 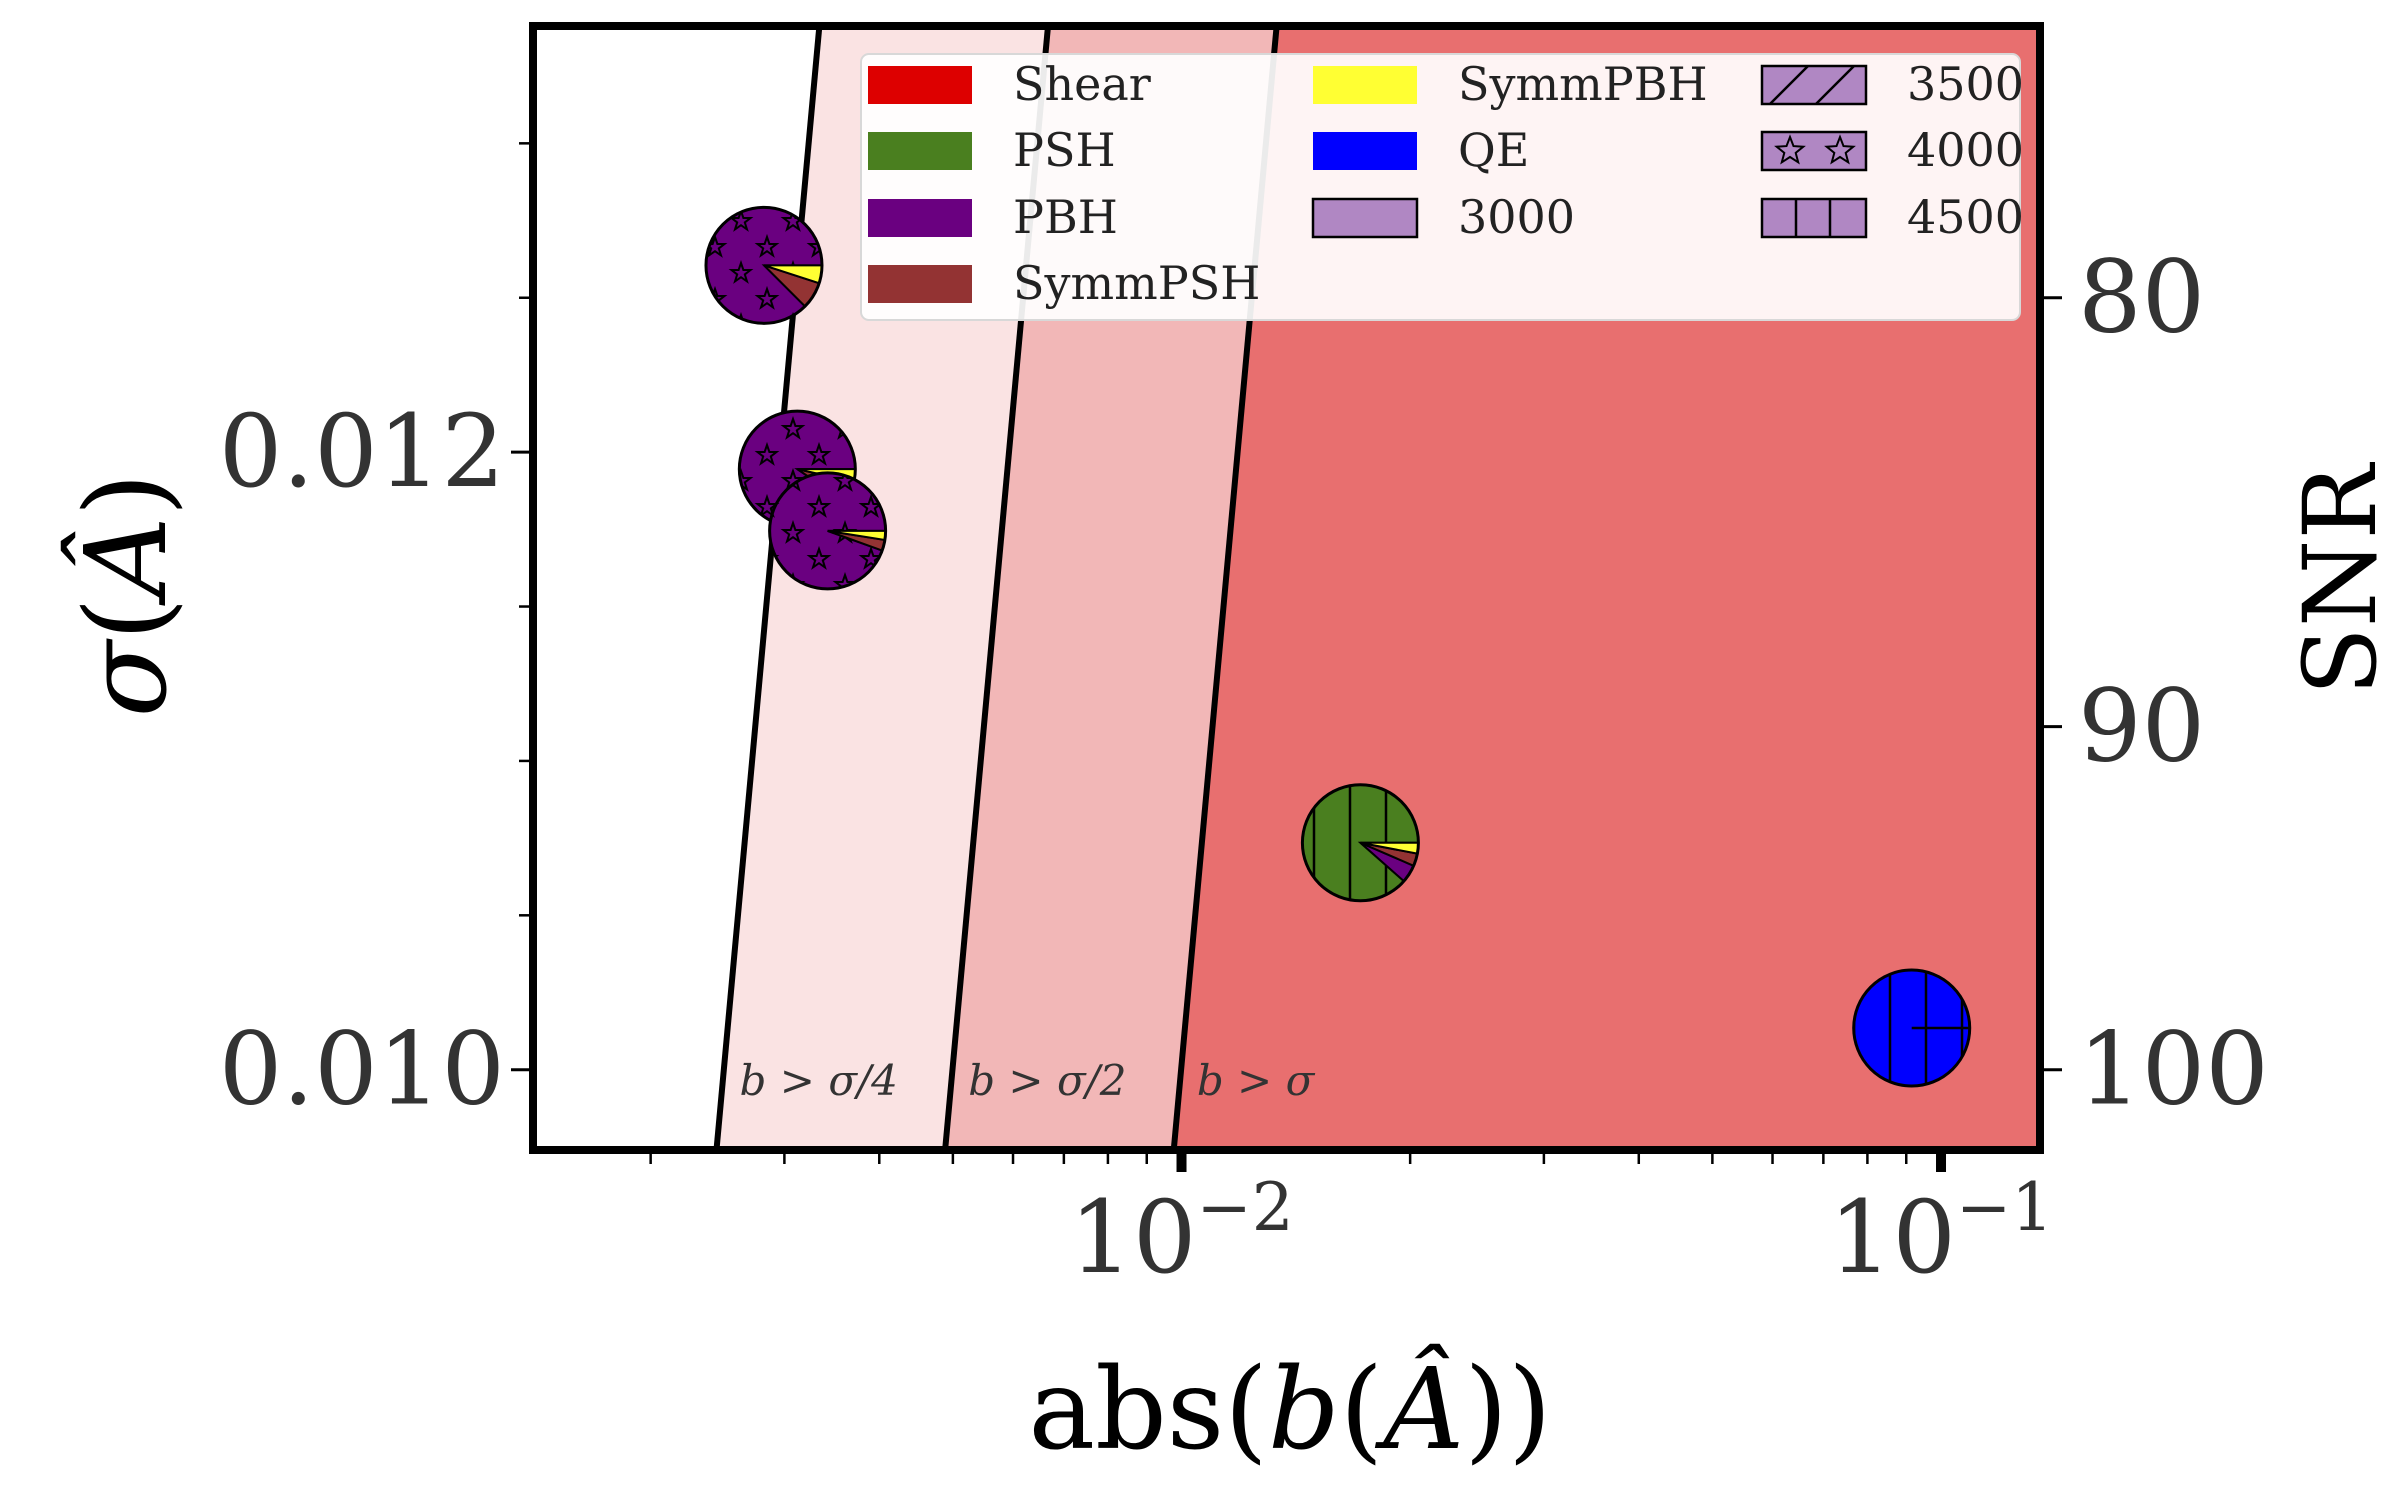 What do you see at coordinates (819, 1080) in the screenshot?
I see `region-label-1: b > σ/4` at bounding box center [819, 1080].